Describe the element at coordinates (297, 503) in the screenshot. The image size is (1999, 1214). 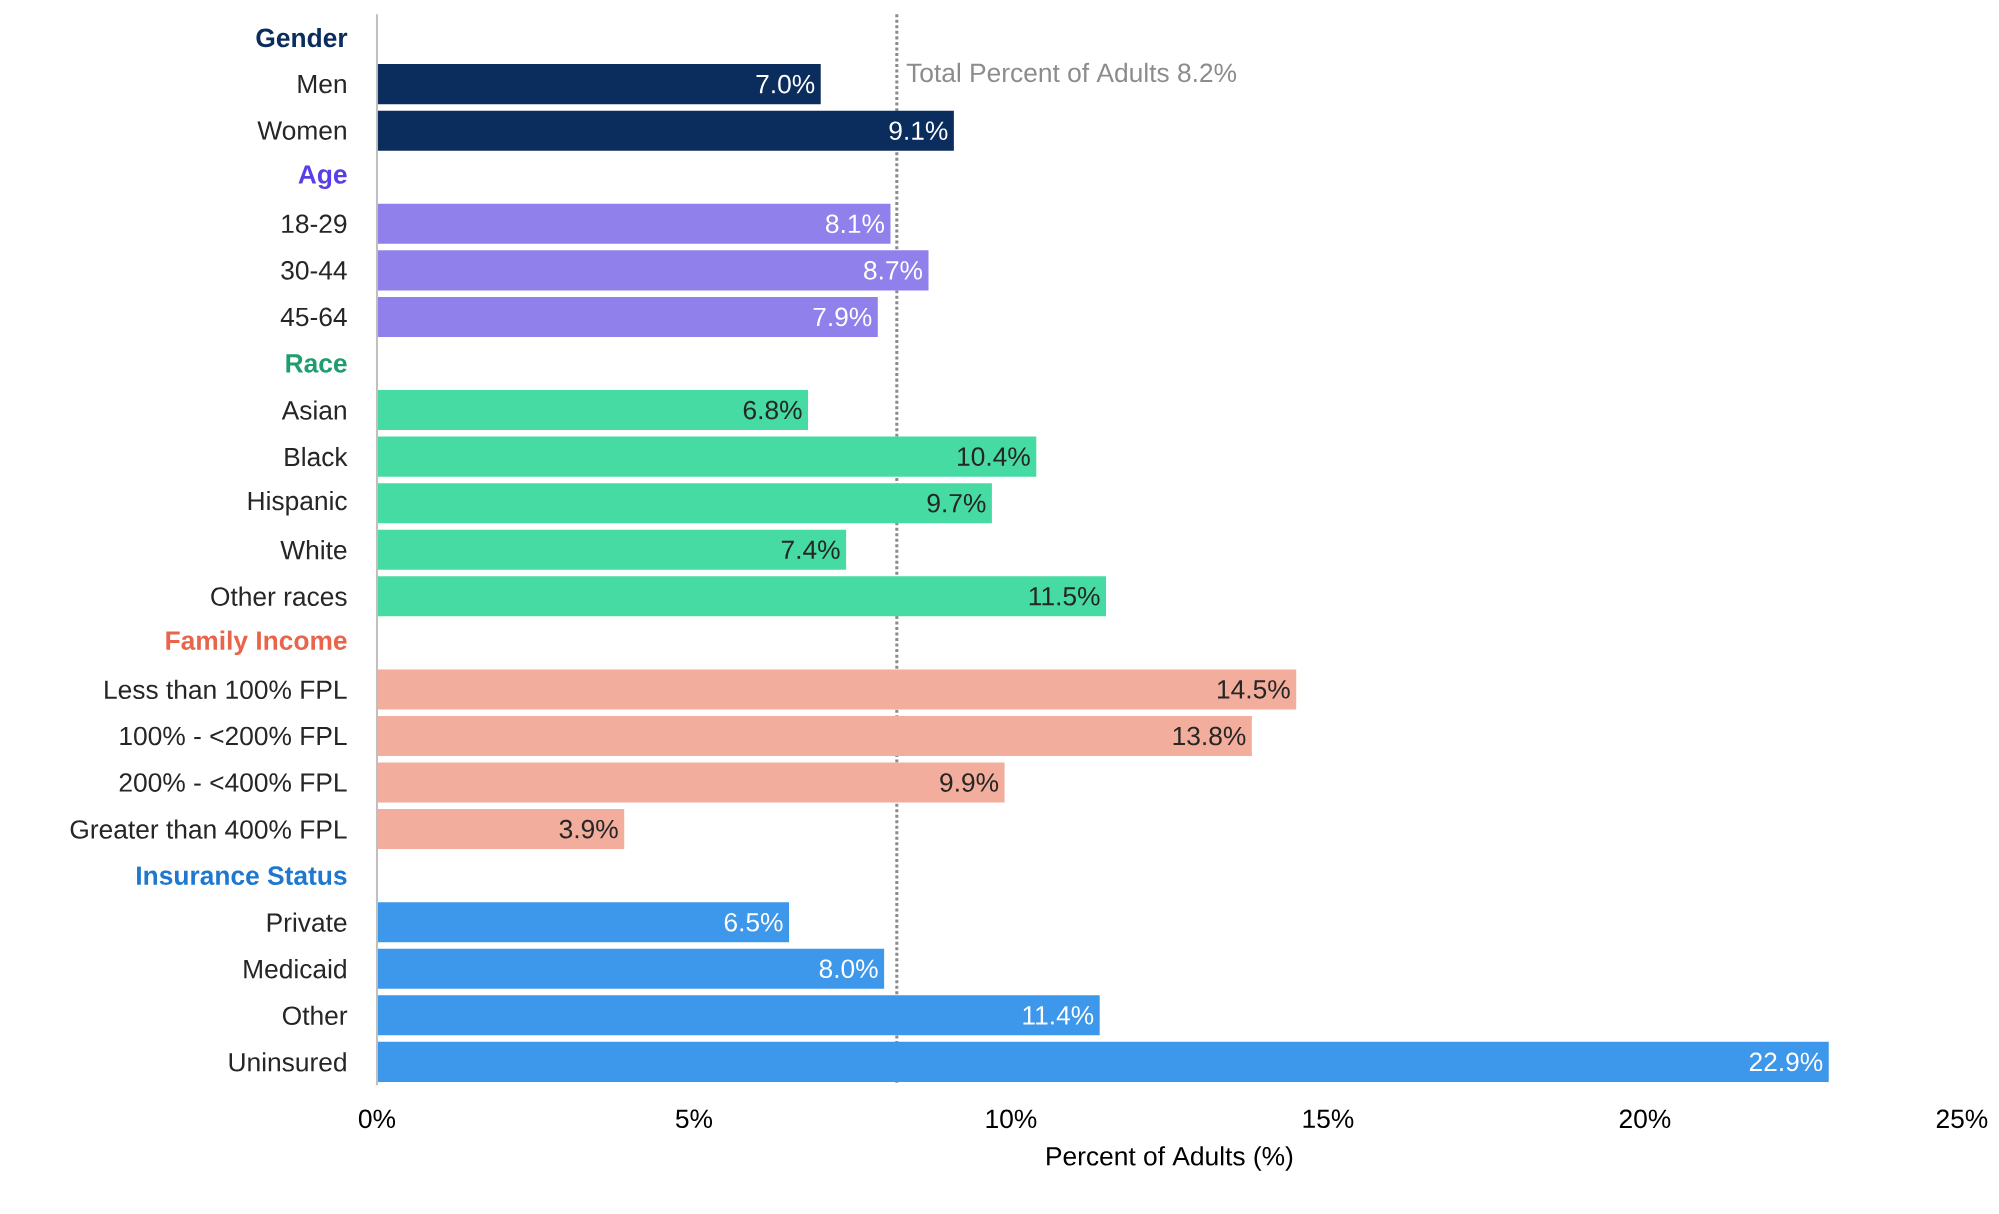
I see `y-tick-label: Hispanic` at that location.